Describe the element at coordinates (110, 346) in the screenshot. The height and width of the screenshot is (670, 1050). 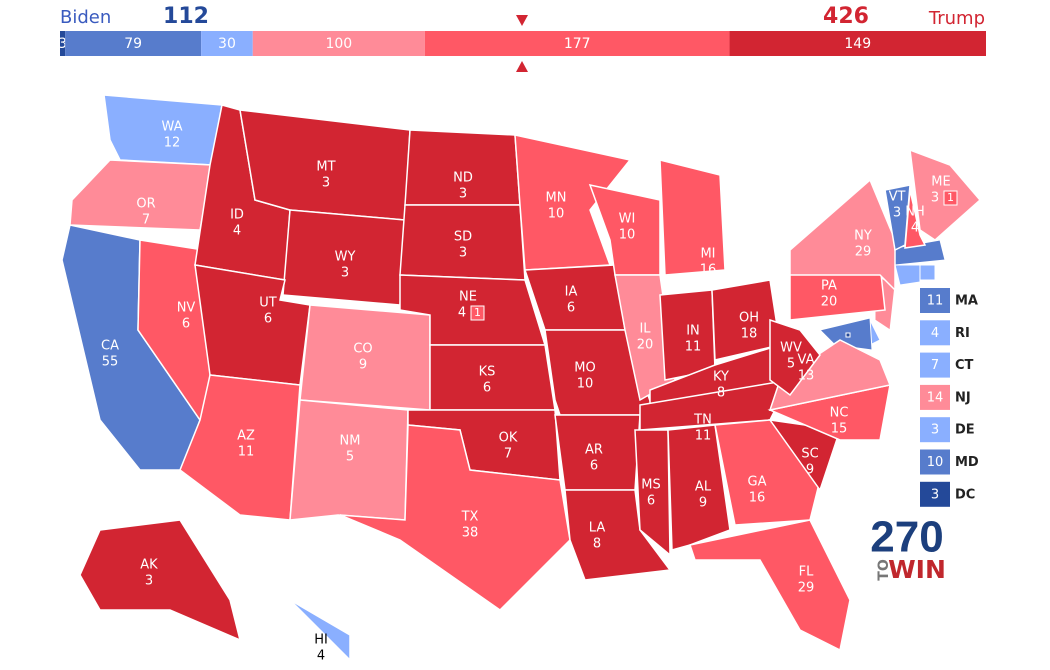
I see `state-abbr: CA` at that location.